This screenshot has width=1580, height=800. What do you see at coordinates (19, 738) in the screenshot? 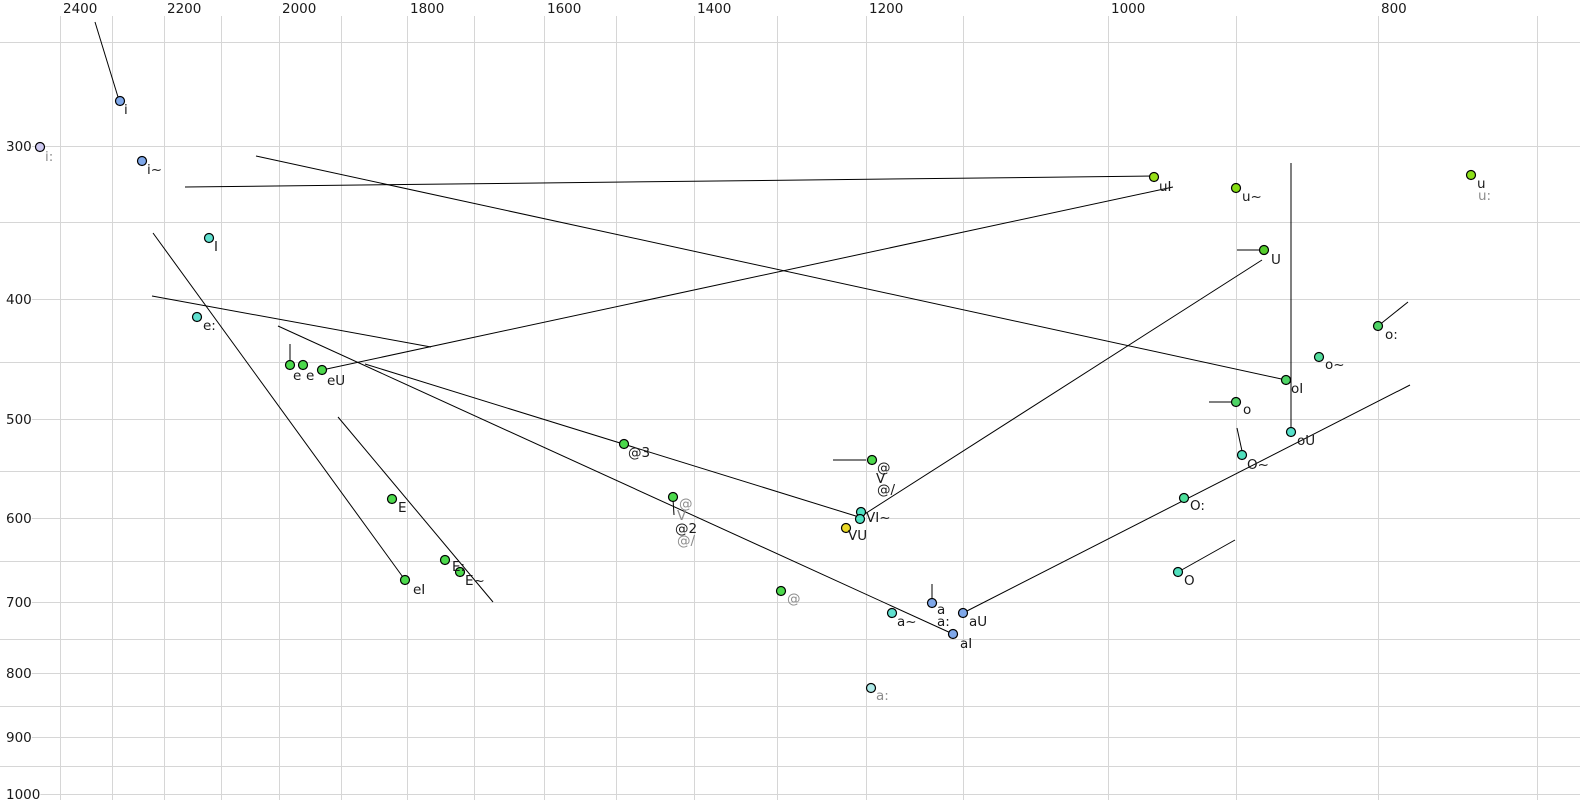
I see `y-tick-label: 900` at bounding box center [19, 738].